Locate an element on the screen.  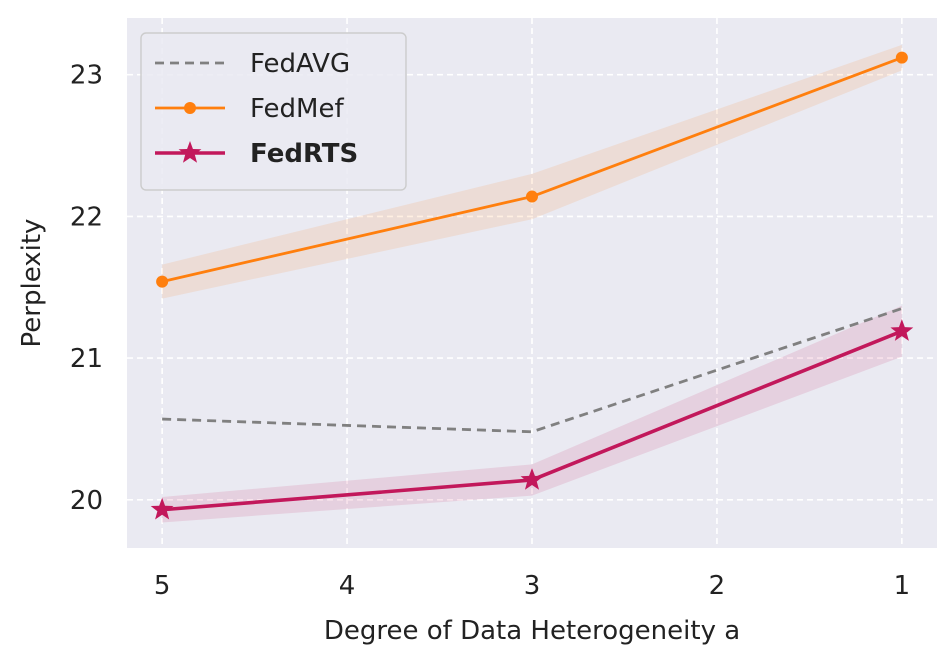
legend-fedmef-label: FedMef is located at coordinates (297, 109).